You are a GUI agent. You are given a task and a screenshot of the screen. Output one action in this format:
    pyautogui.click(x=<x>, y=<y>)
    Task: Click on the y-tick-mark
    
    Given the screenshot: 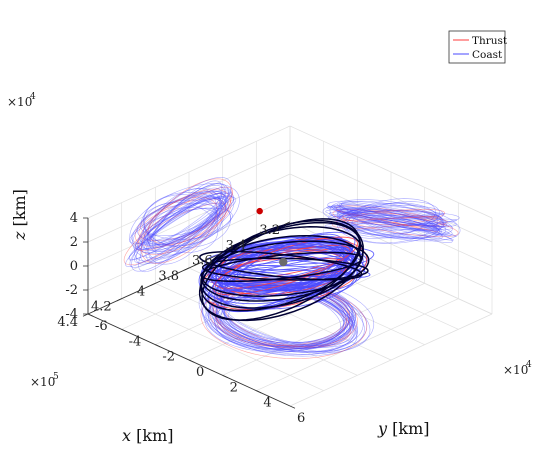 What is the action you would take?
    pyautogui.click(x=225, y=376)
    